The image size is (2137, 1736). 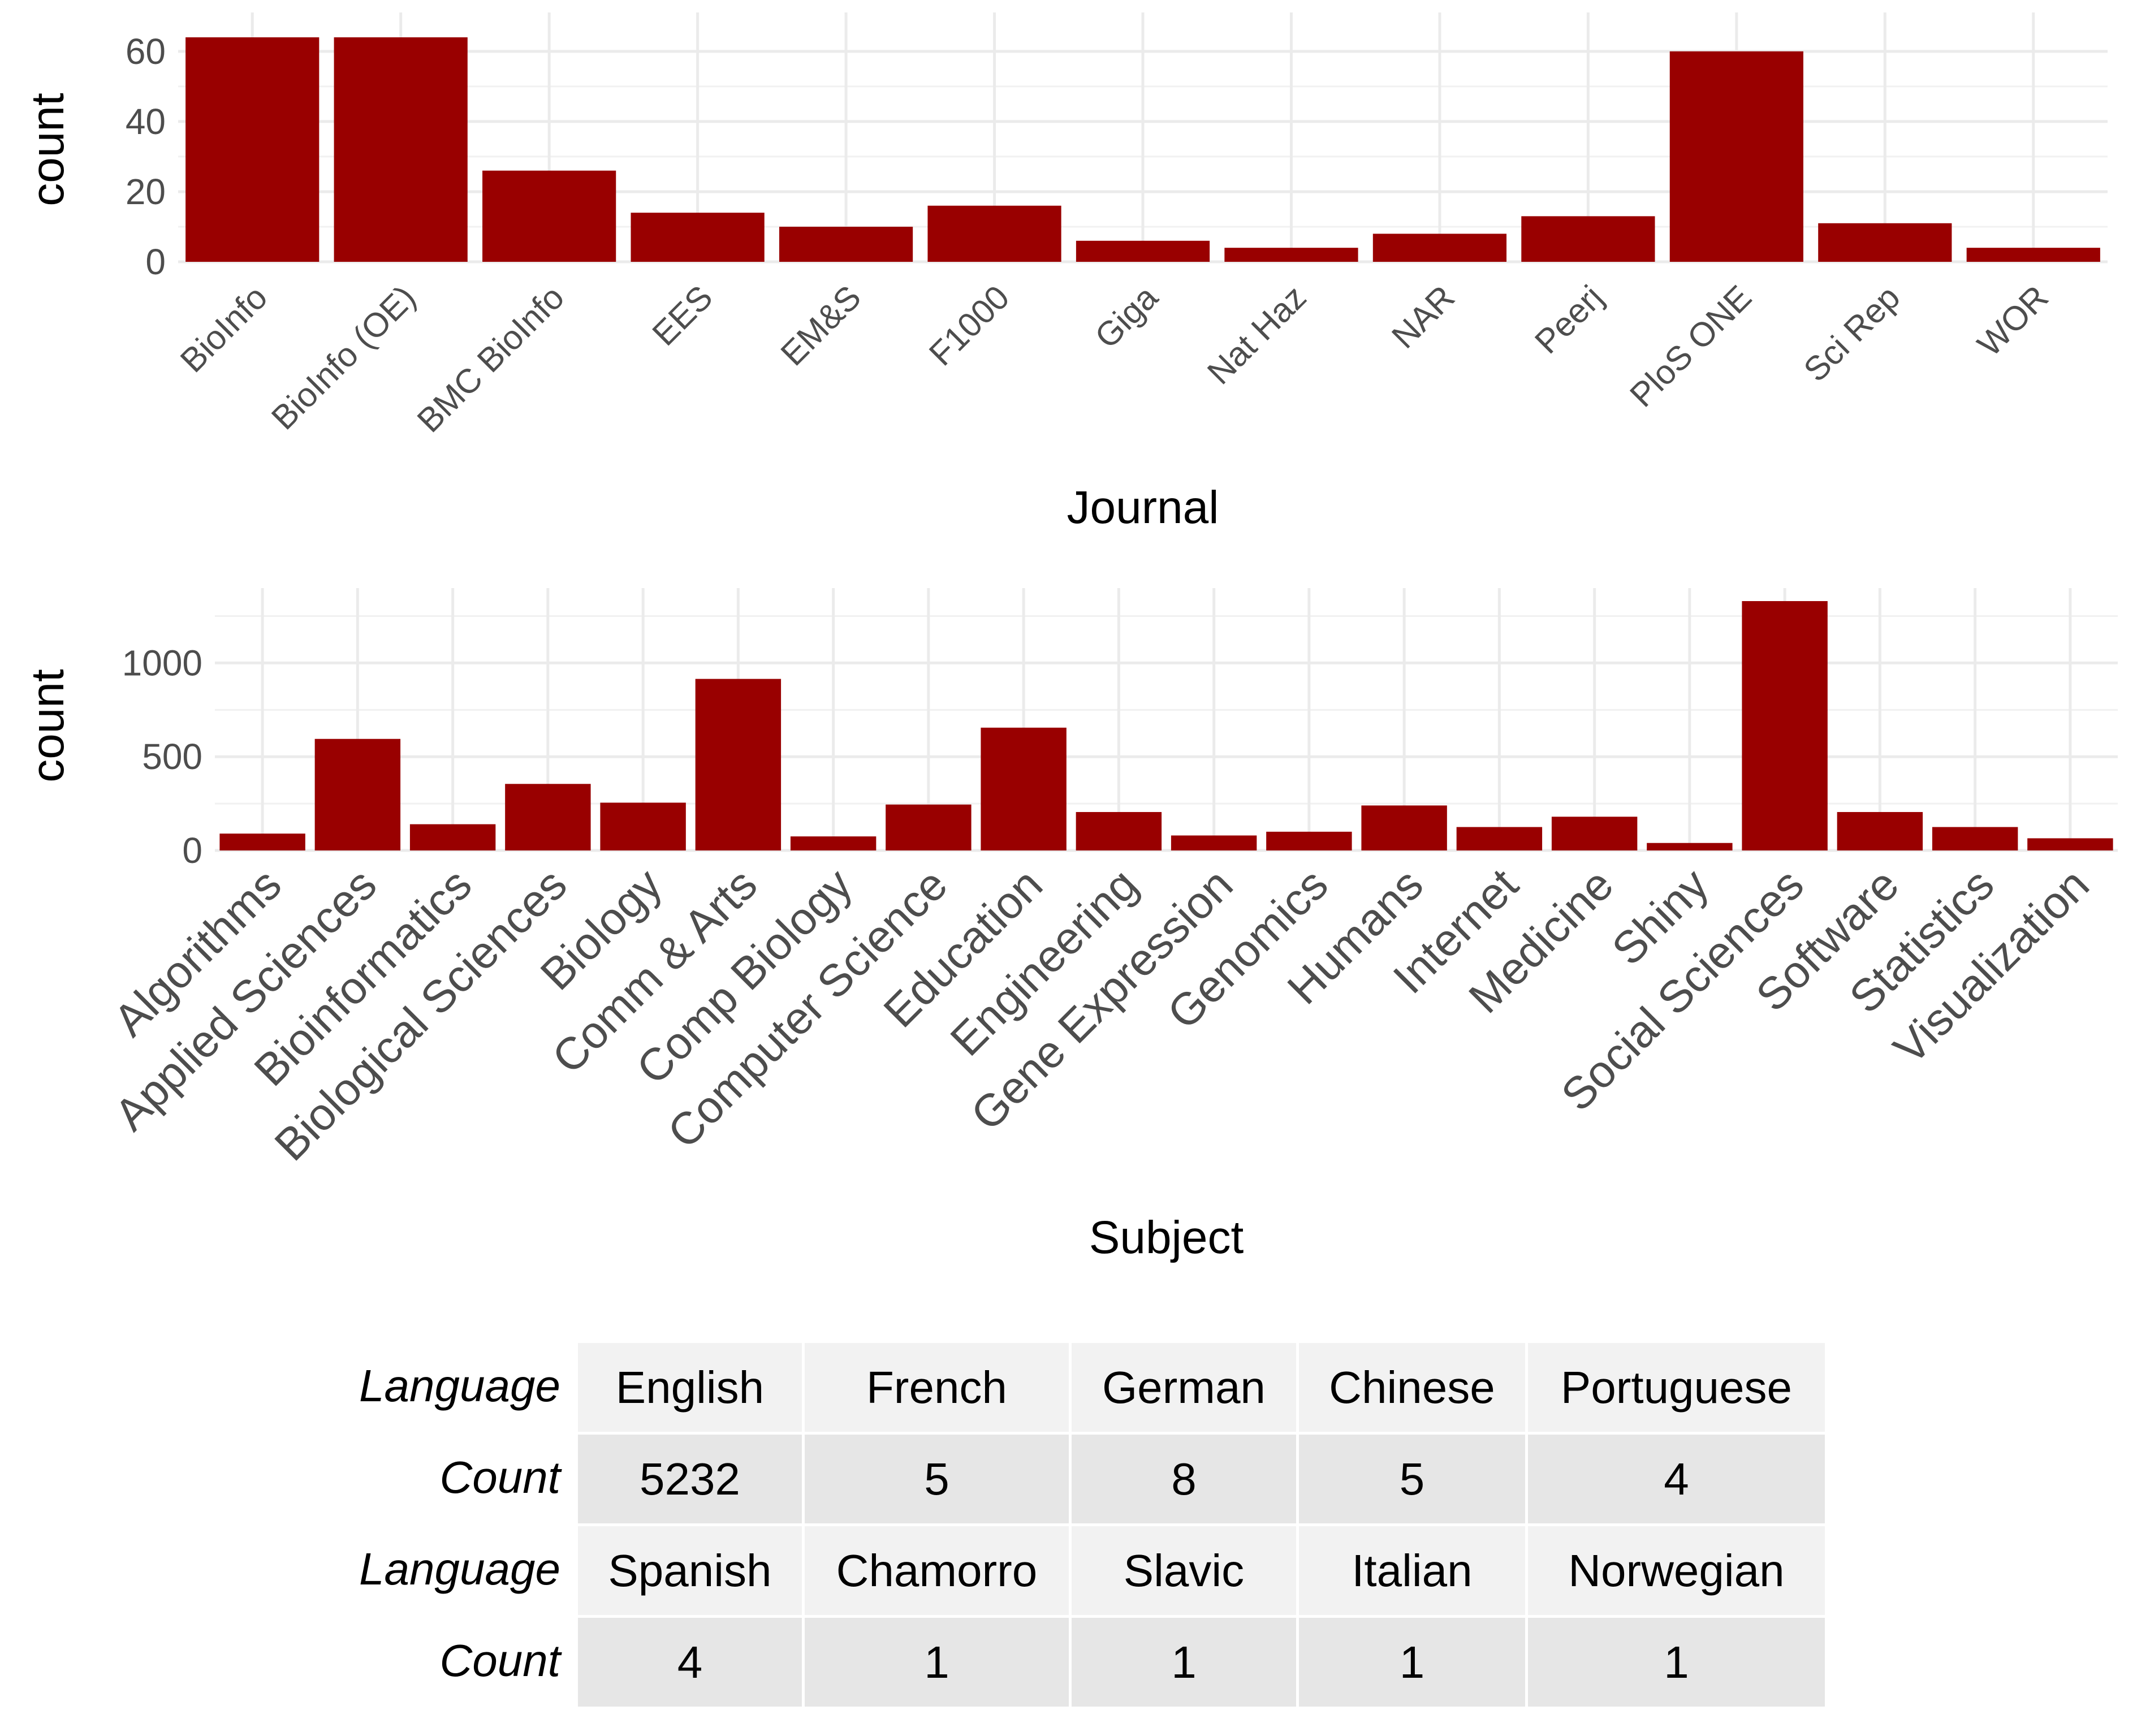 I want to click on bar-f1000, so click(x=994, y=234).